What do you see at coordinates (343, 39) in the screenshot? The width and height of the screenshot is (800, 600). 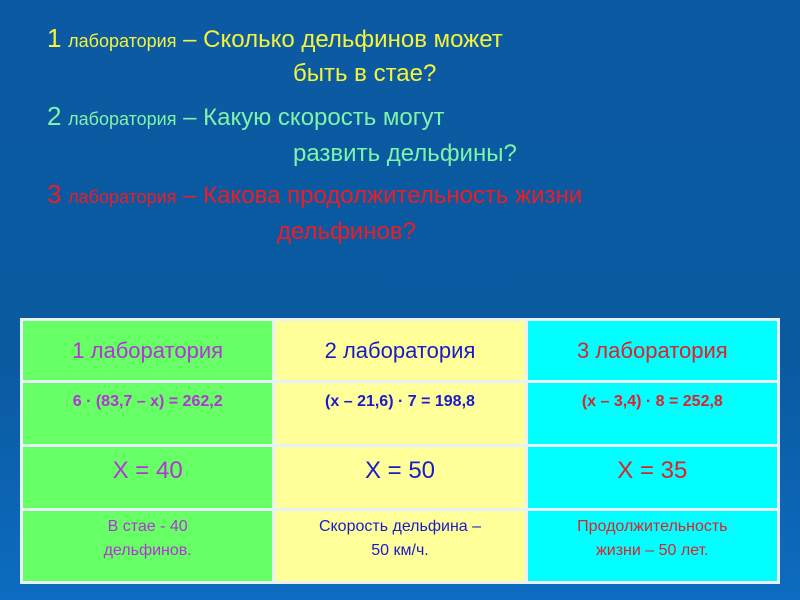 I see `question-text: – Сколько дельфинов может` at bounding box center [343, 39].